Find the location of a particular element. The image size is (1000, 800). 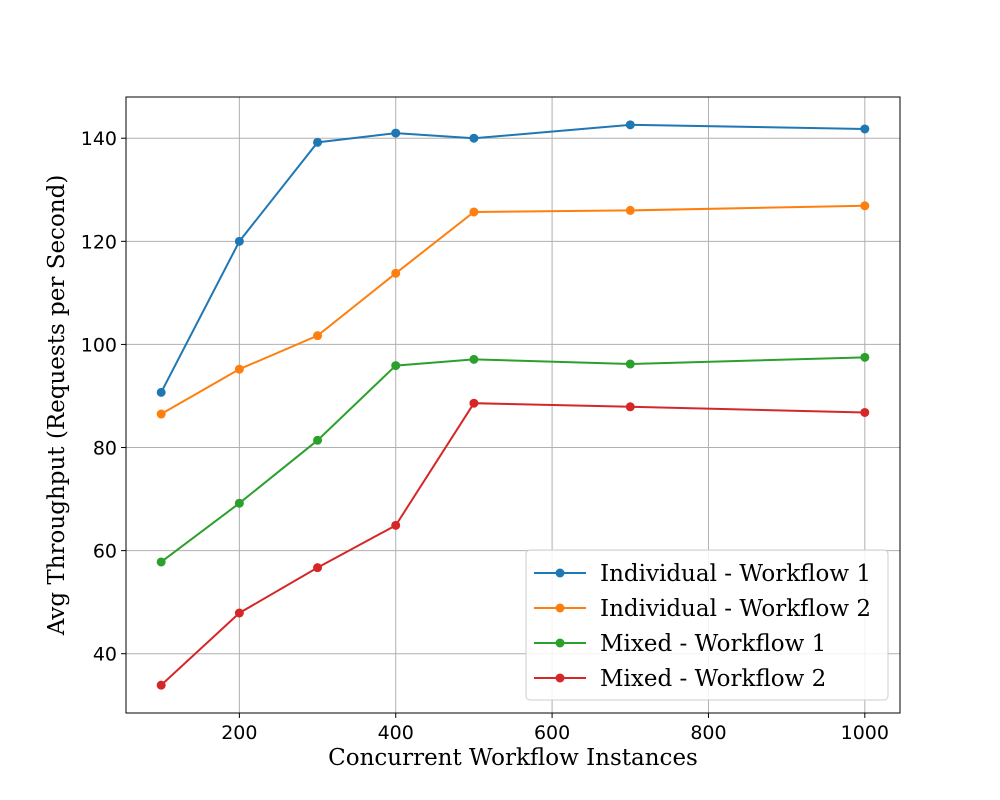

legend-label: Mixed - Workflow 2 is located at coordinates (713, 679).